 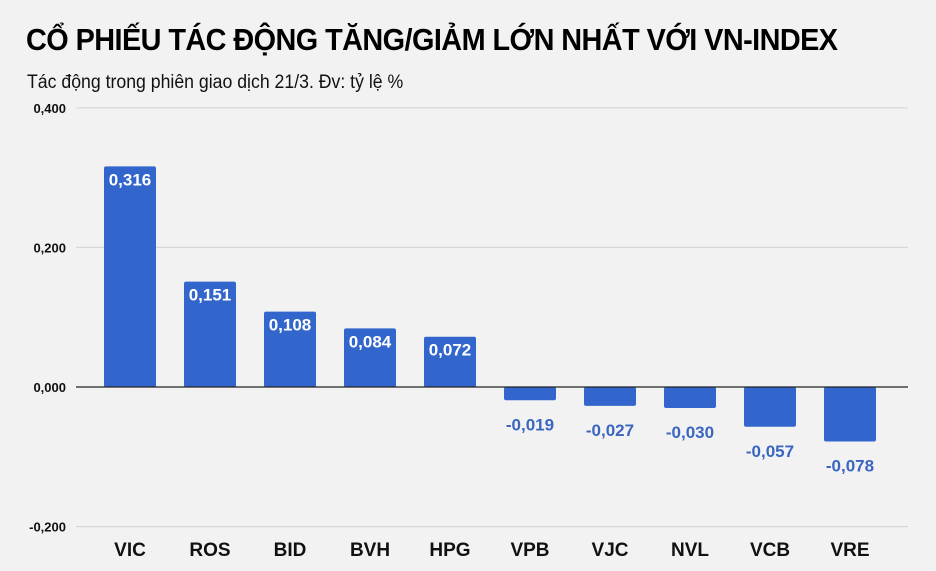 What do you see at coordinates (130, 276) in the screenshot?
I see `bar-vic` at bounding box center [130, 276].